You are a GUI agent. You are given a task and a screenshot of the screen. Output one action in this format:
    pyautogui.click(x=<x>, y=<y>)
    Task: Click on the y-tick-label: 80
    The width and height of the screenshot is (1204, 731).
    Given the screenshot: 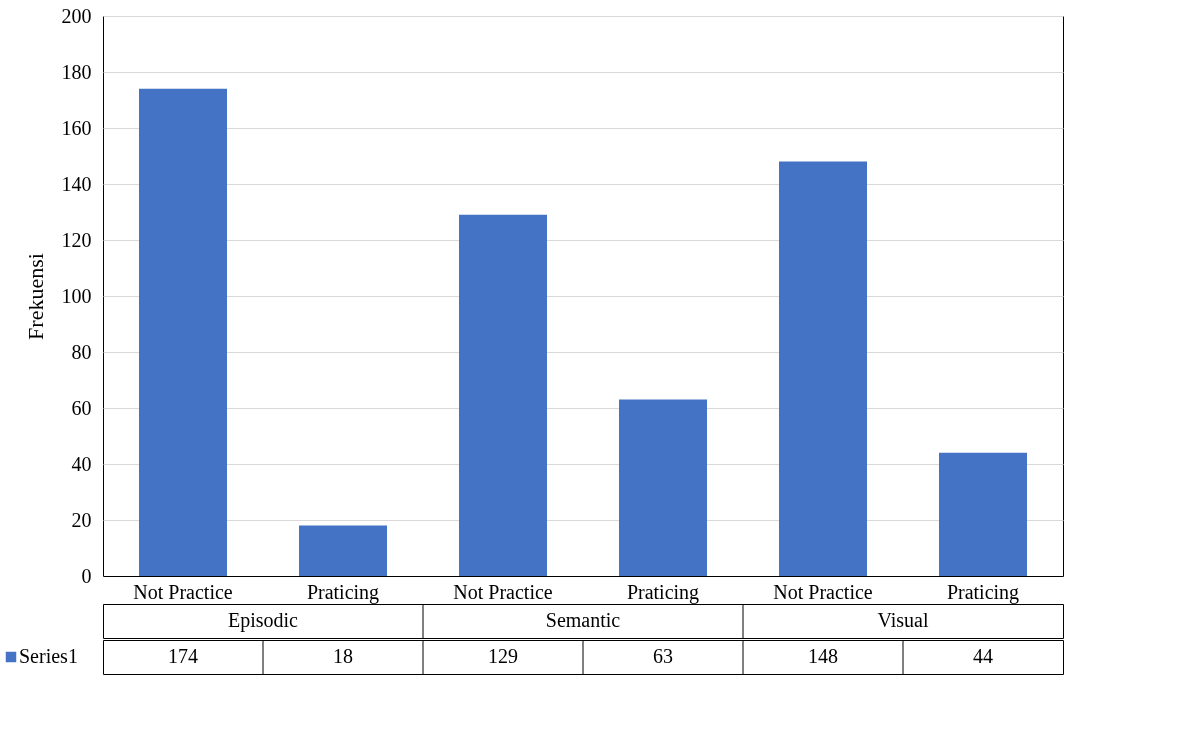 What is the action you would take?
    pyautogui.click(x=81, y=351)
    